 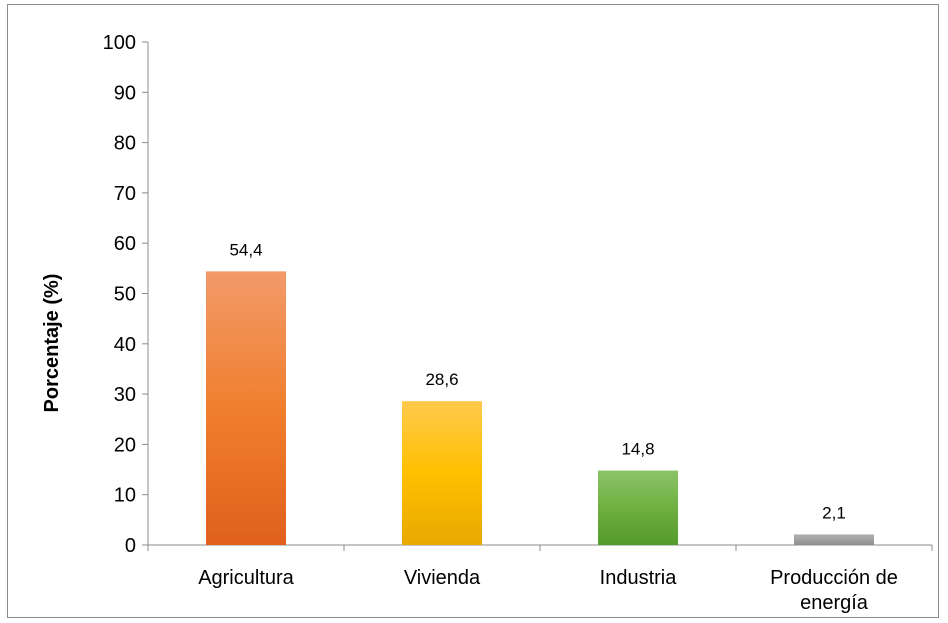 I want to click on x-tick-label: Vivienda, so click(x=442, y=578).